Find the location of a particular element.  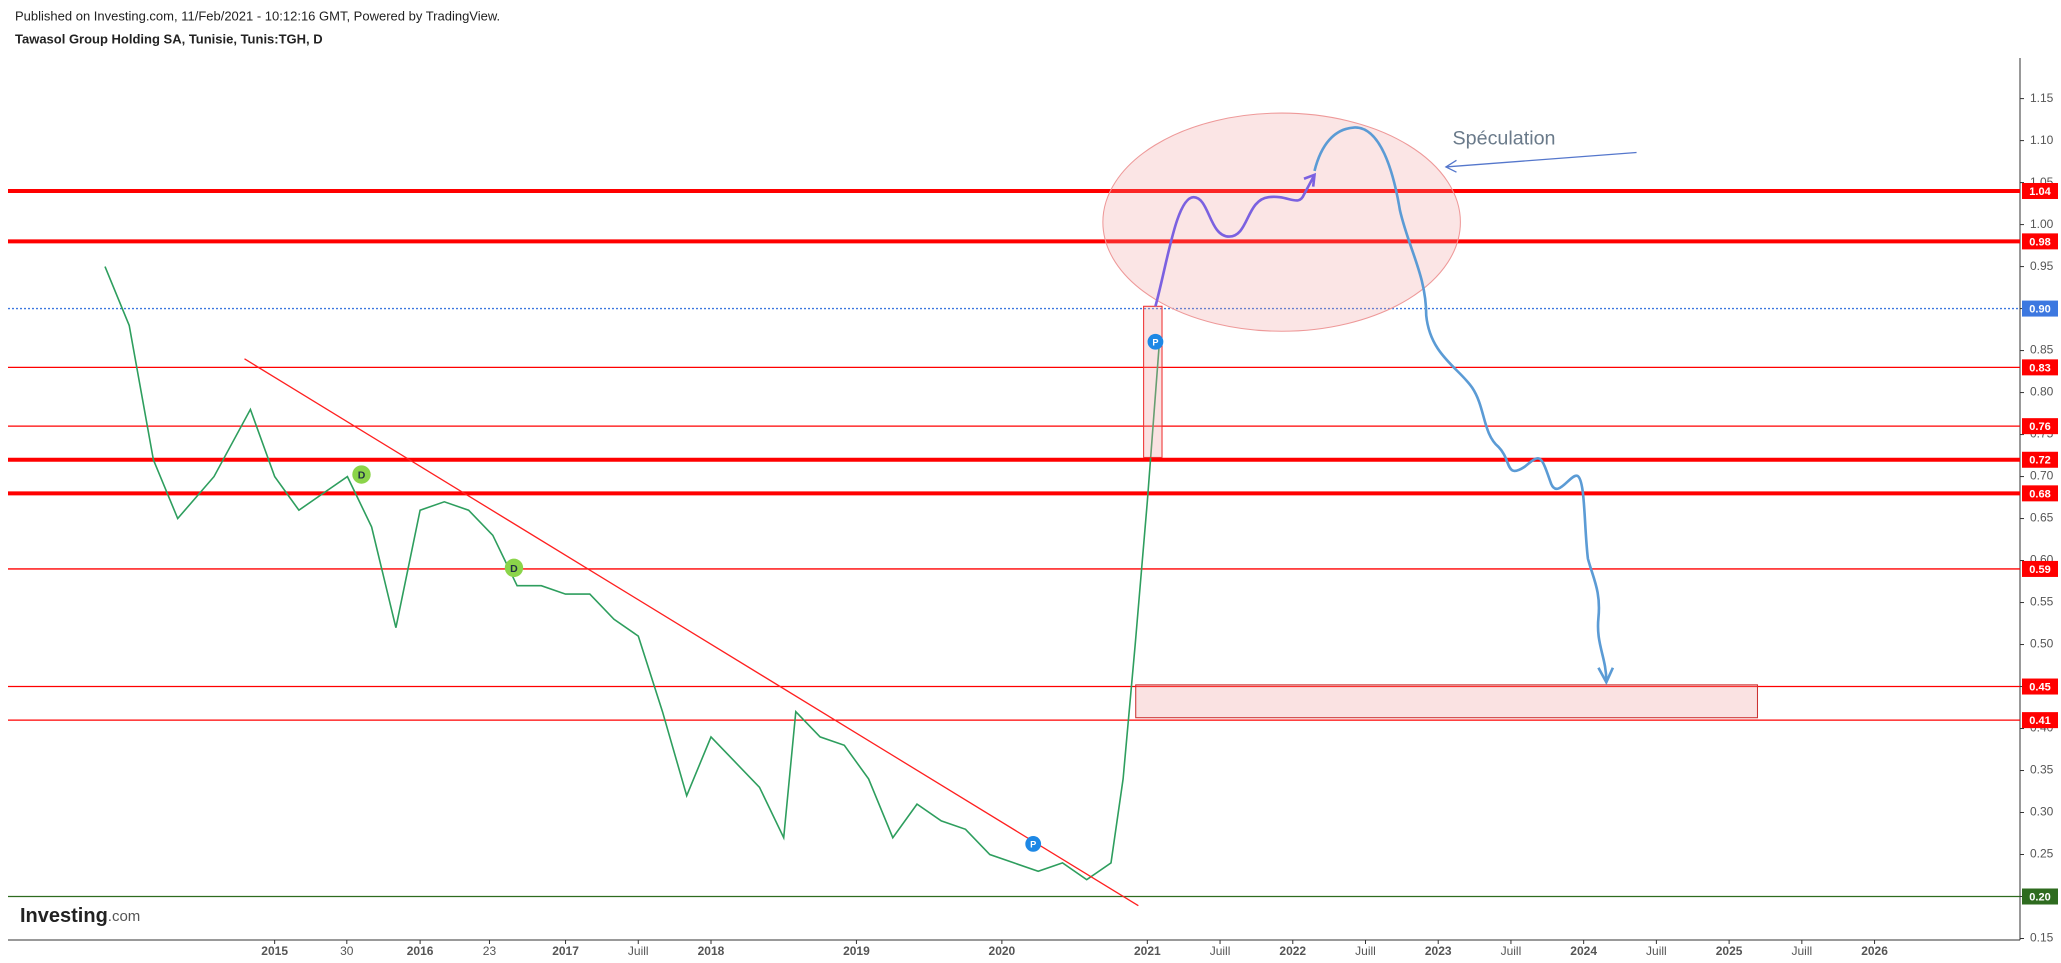

level-label: 1.04 is located at coordinates (2040, 192).